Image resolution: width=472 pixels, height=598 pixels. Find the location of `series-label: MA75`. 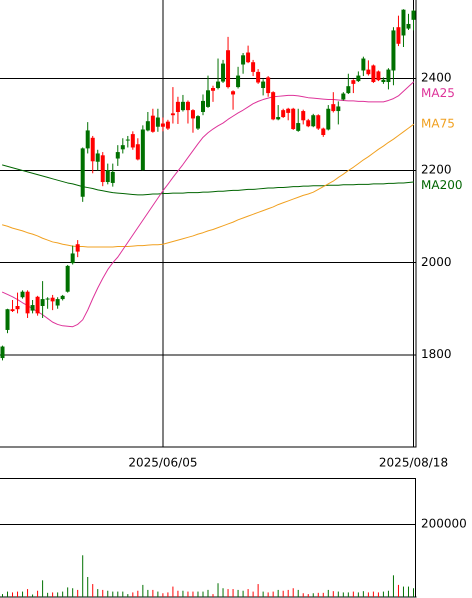

series-label: MA75 is located at coordinates (438, 123).